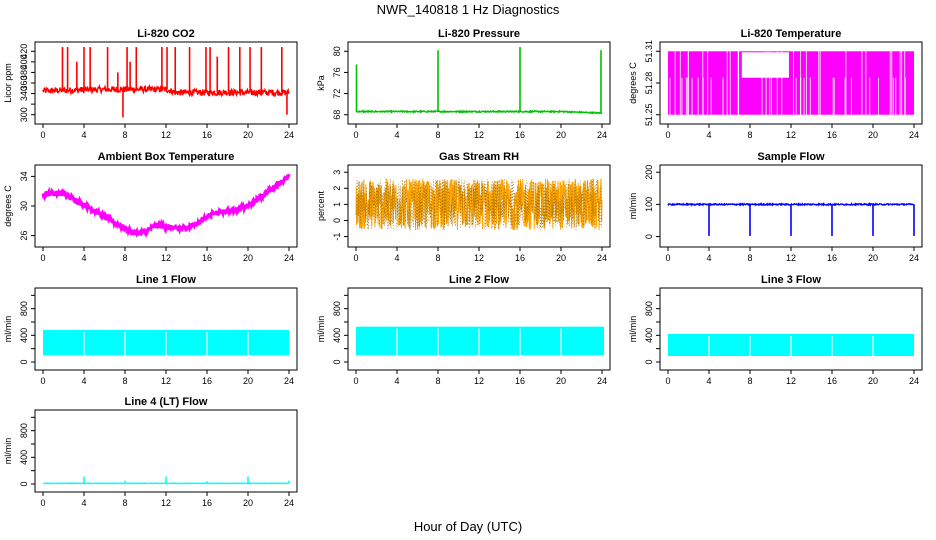 The image size is (936, 540). Describe the element at coordinates (337, 204) in the screenshot. I see `y-tick-label: 1` at that location.